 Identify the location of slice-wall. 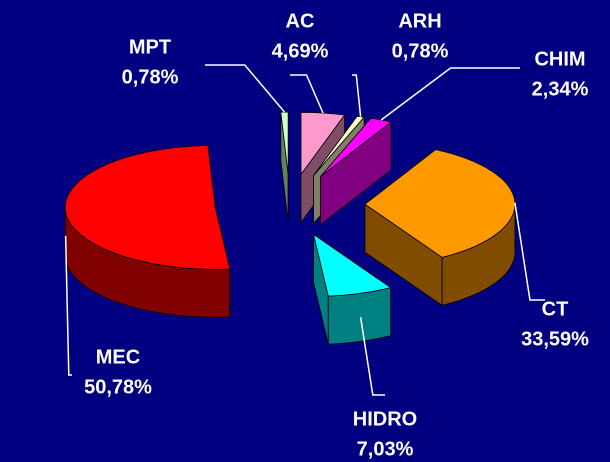
(359, 316).